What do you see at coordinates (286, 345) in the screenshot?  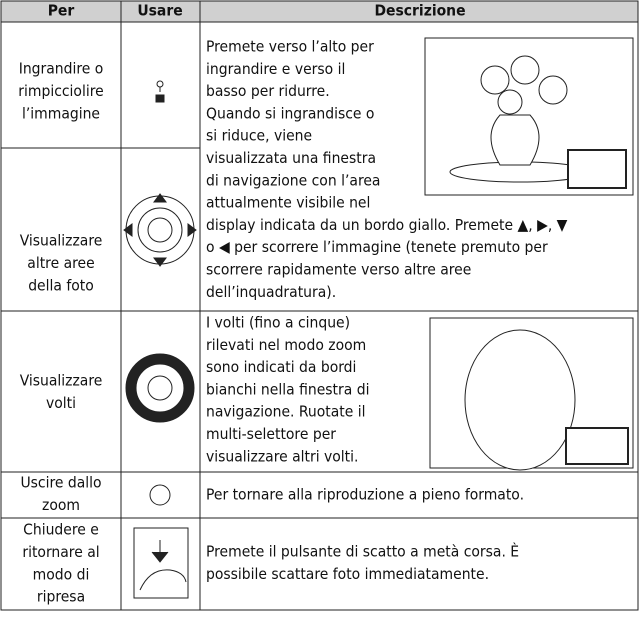 I see `cell-text: rilevati nel modo zoom` at bounding box center [286, 345].